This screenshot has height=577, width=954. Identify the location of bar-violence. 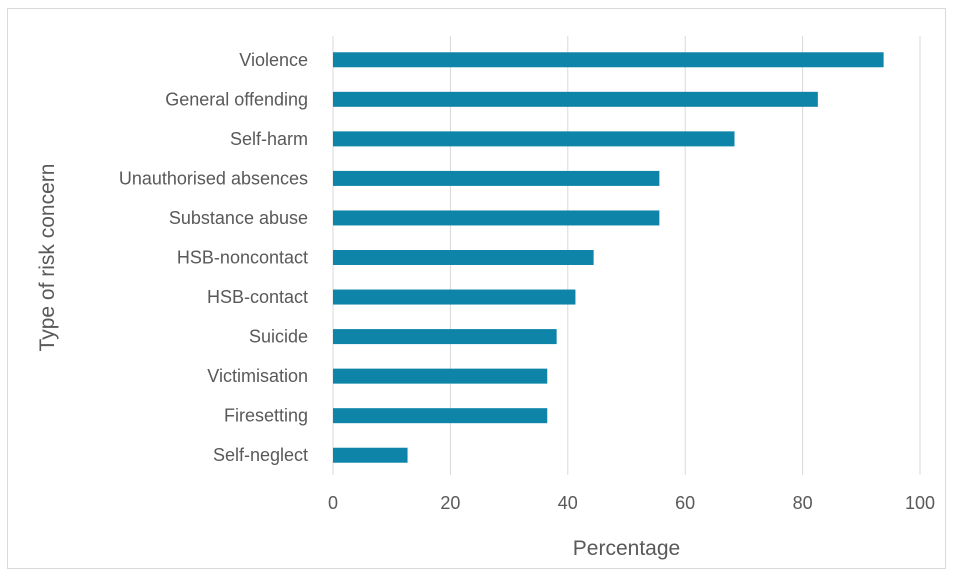
(608, 60).